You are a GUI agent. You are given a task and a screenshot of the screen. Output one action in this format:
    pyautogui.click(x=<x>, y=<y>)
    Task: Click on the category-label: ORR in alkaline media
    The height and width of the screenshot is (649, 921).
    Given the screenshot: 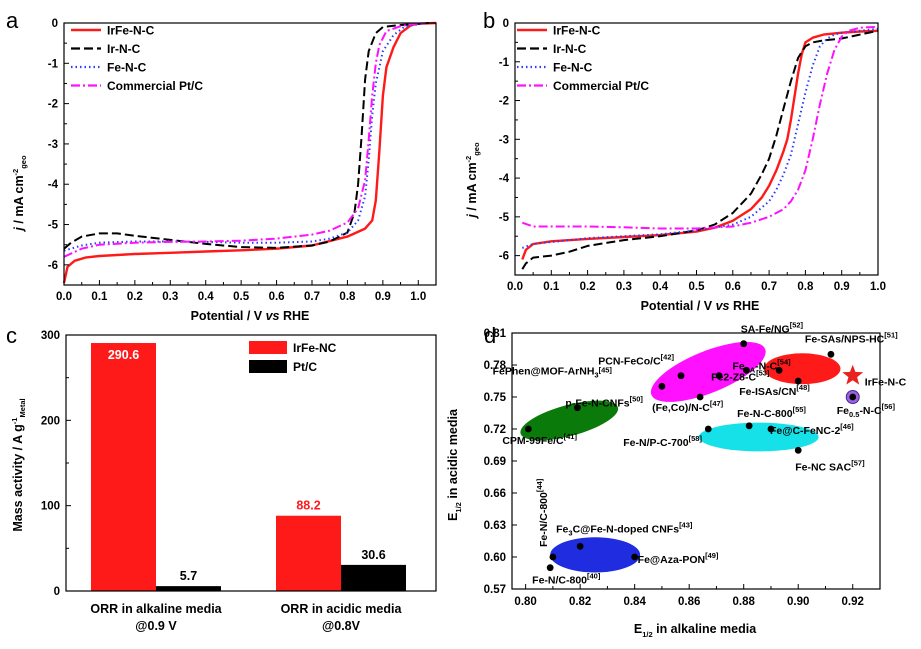 What is the action you would take?
    pyautogui.click(x=156, y=609)
    